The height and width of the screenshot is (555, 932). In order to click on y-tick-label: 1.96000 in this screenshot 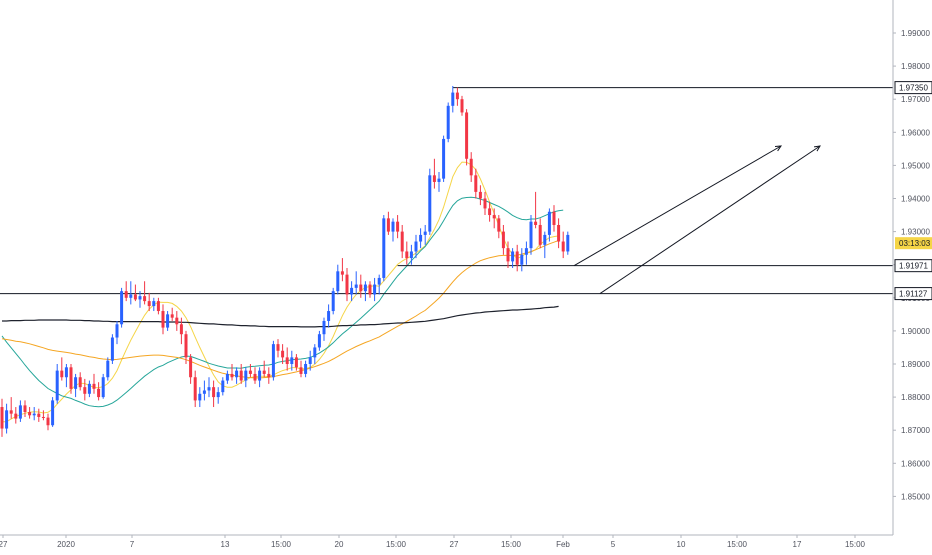, I will do `click(915, 132)`.